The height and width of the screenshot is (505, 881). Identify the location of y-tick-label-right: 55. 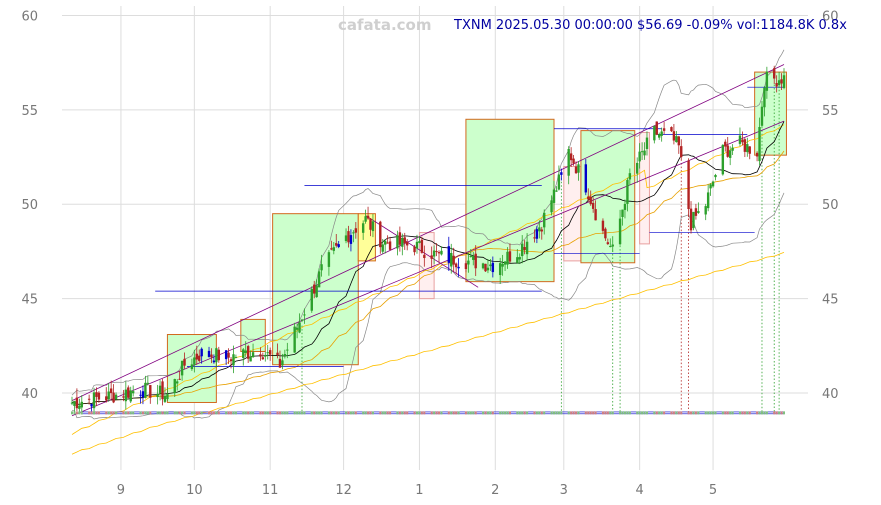
(830, 111).